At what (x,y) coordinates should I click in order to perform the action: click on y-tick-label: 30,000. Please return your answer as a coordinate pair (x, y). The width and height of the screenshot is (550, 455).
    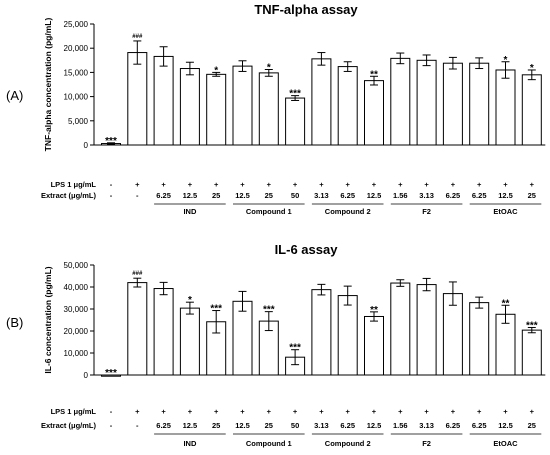
    Looking at the image, I should click on (76, 309).